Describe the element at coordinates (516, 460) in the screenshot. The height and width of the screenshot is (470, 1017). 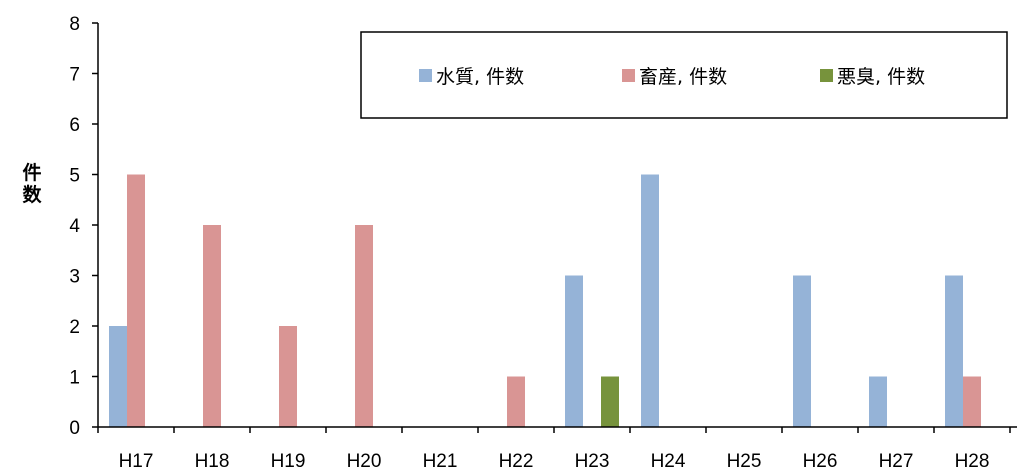
I see `x-tick-label: H22` at that location.